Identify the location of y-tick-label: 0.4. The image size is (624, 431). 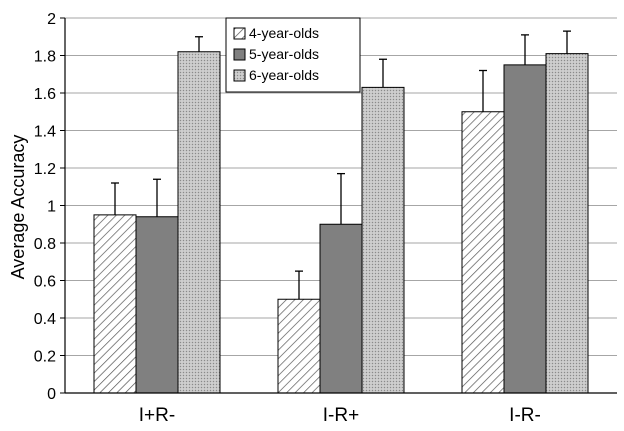
(45, 319).